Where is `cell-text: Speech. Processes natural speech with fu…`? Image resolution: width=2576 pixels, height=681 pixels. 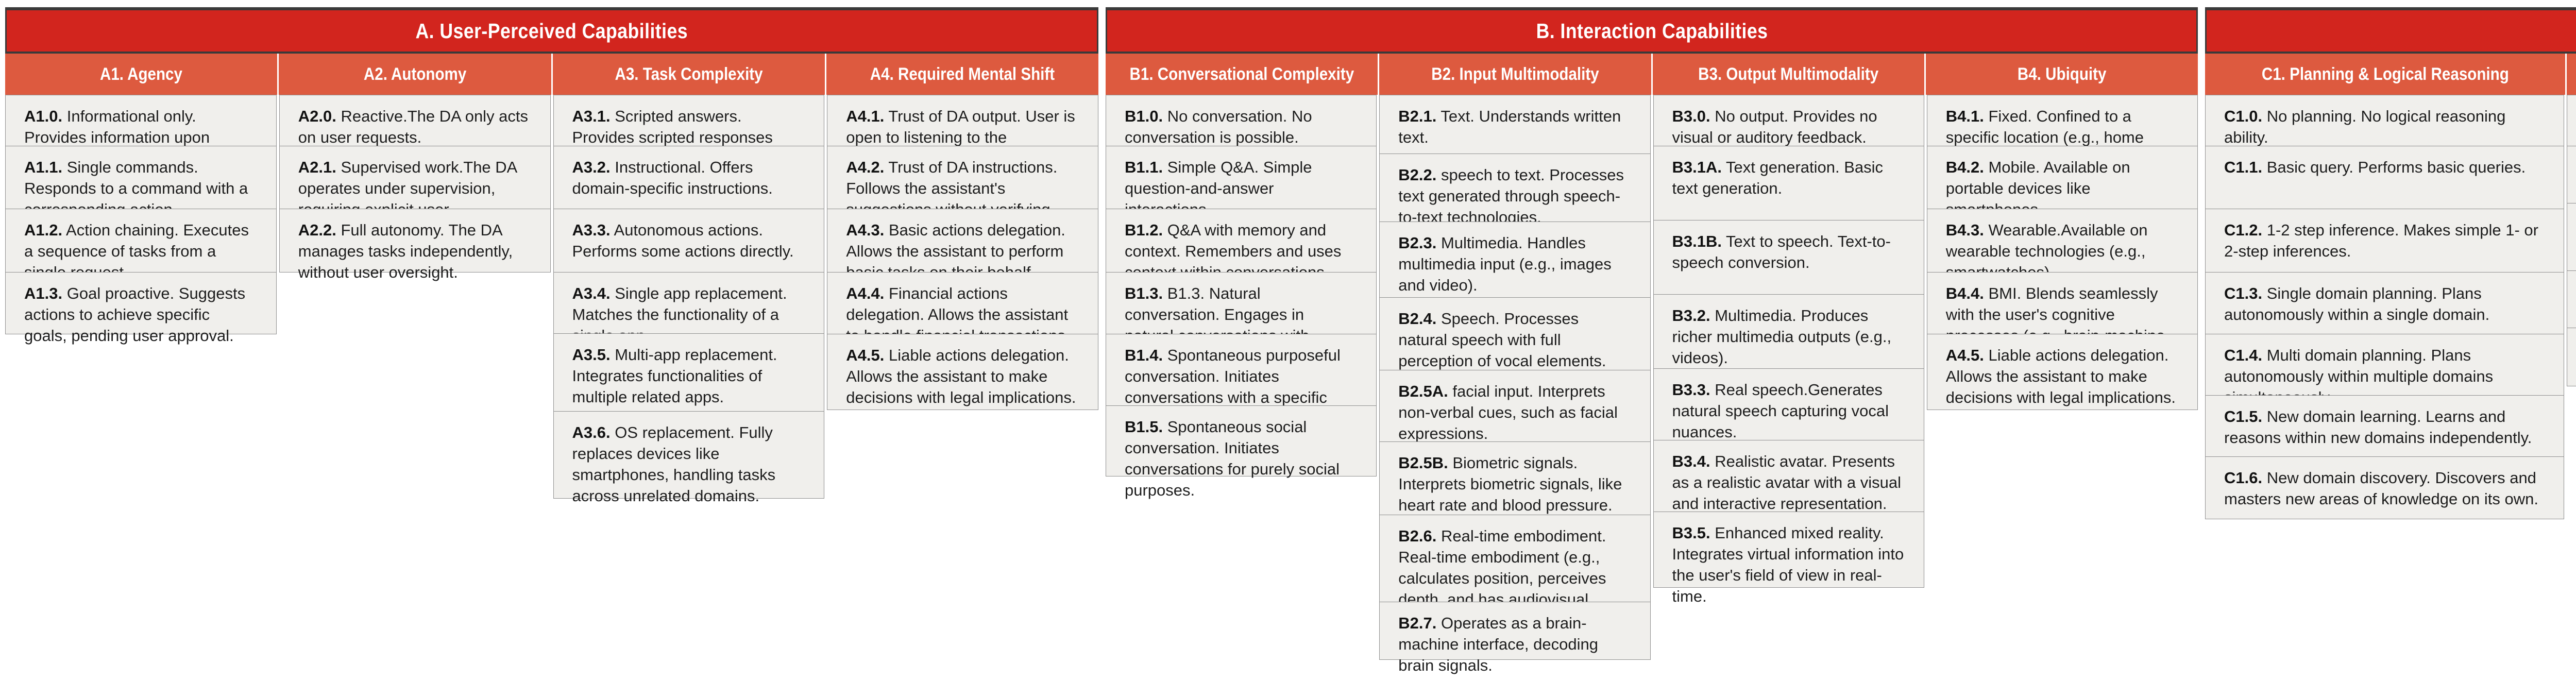
cell-text: Speech. Processes natural speech with fu… is located at coordinates (1502, 340).